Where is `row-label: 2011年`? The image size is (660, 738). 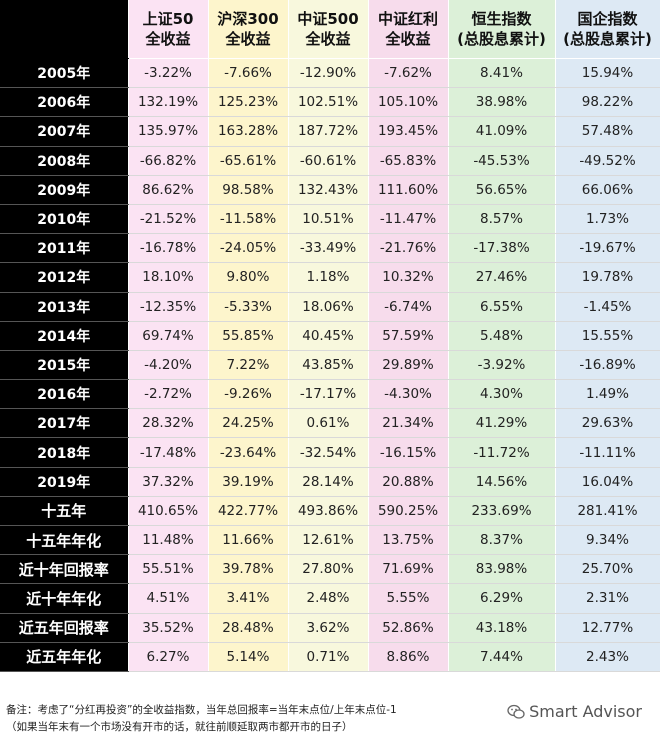
row-label: 2011年 is located at coordinates (64, 248).